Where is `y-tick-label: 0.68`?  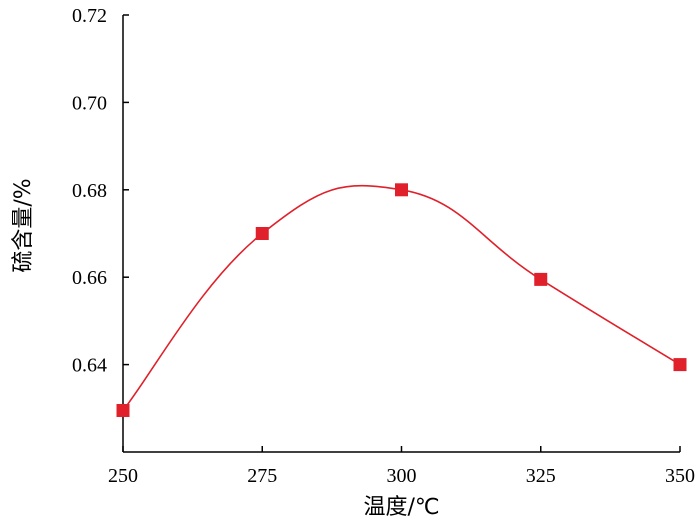
y-tick-label: 0.68 is located at coordinates (89, 191).